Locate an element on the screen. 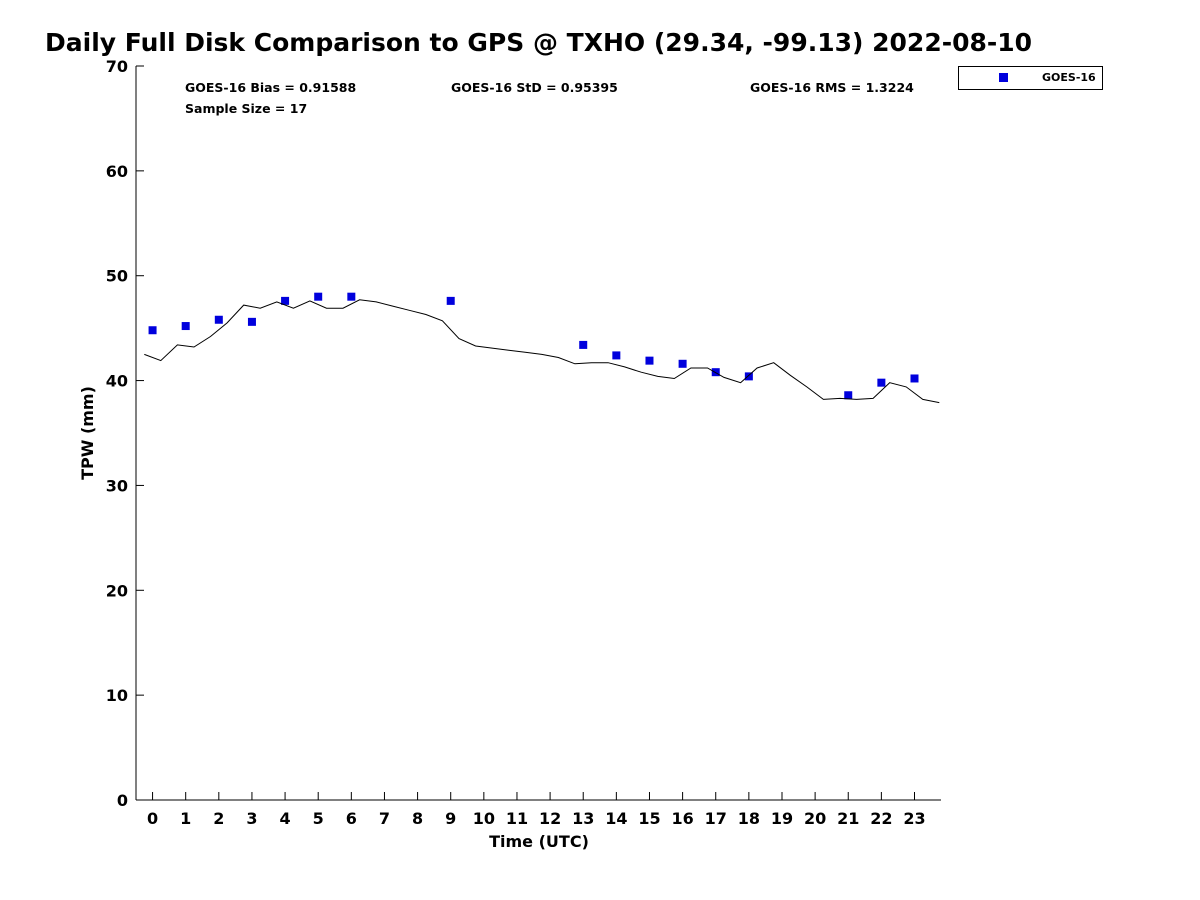 The width and height of the screenshot is (1200, 900). x-tick-label: 7 is located at coordinates (384, 818).